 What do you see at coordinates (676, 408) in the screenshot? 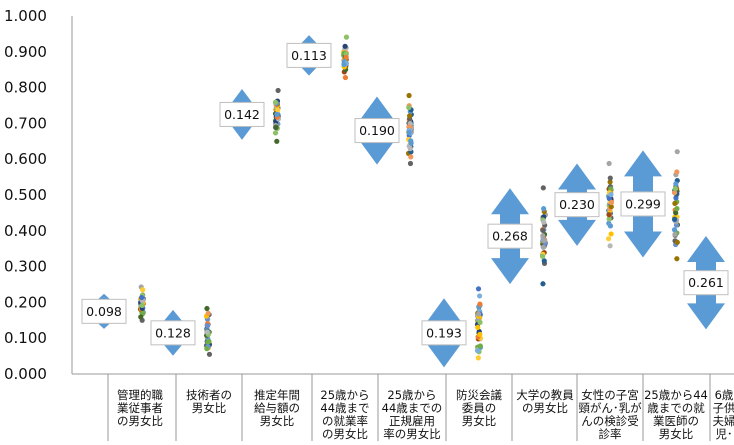
I see `category-label: 歳までの就` at bounding box center [676, 408].